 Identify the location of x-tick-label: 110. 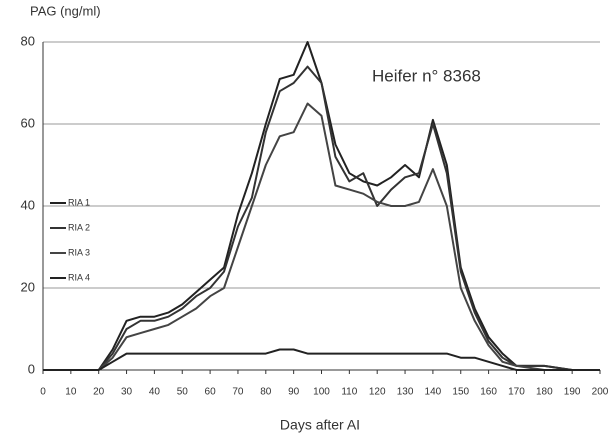
(349, 392).